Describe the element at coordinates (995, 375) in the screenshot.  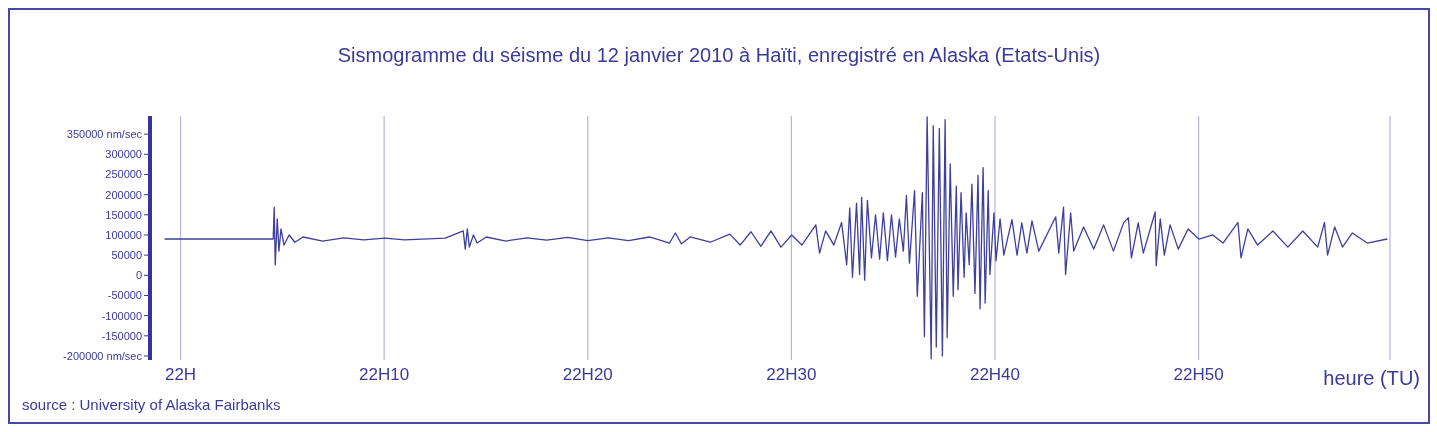
I see `x-tick-label: 22H40` at that location.